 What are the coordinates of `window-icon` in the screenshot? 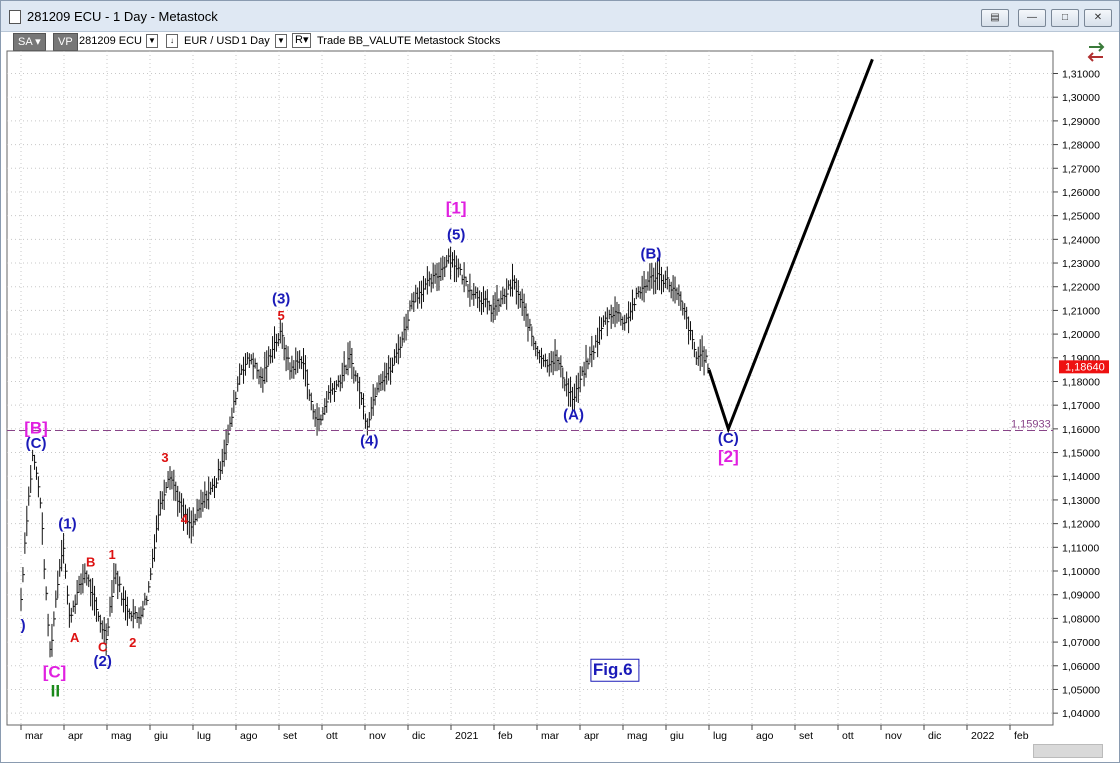 It's located at (15, 17).